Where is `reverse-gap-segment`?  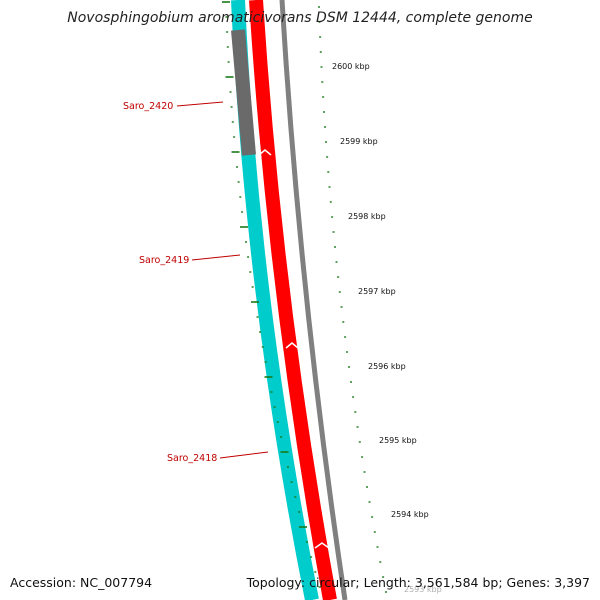
reverse-gap-segment is located at coordinates (243, 92).